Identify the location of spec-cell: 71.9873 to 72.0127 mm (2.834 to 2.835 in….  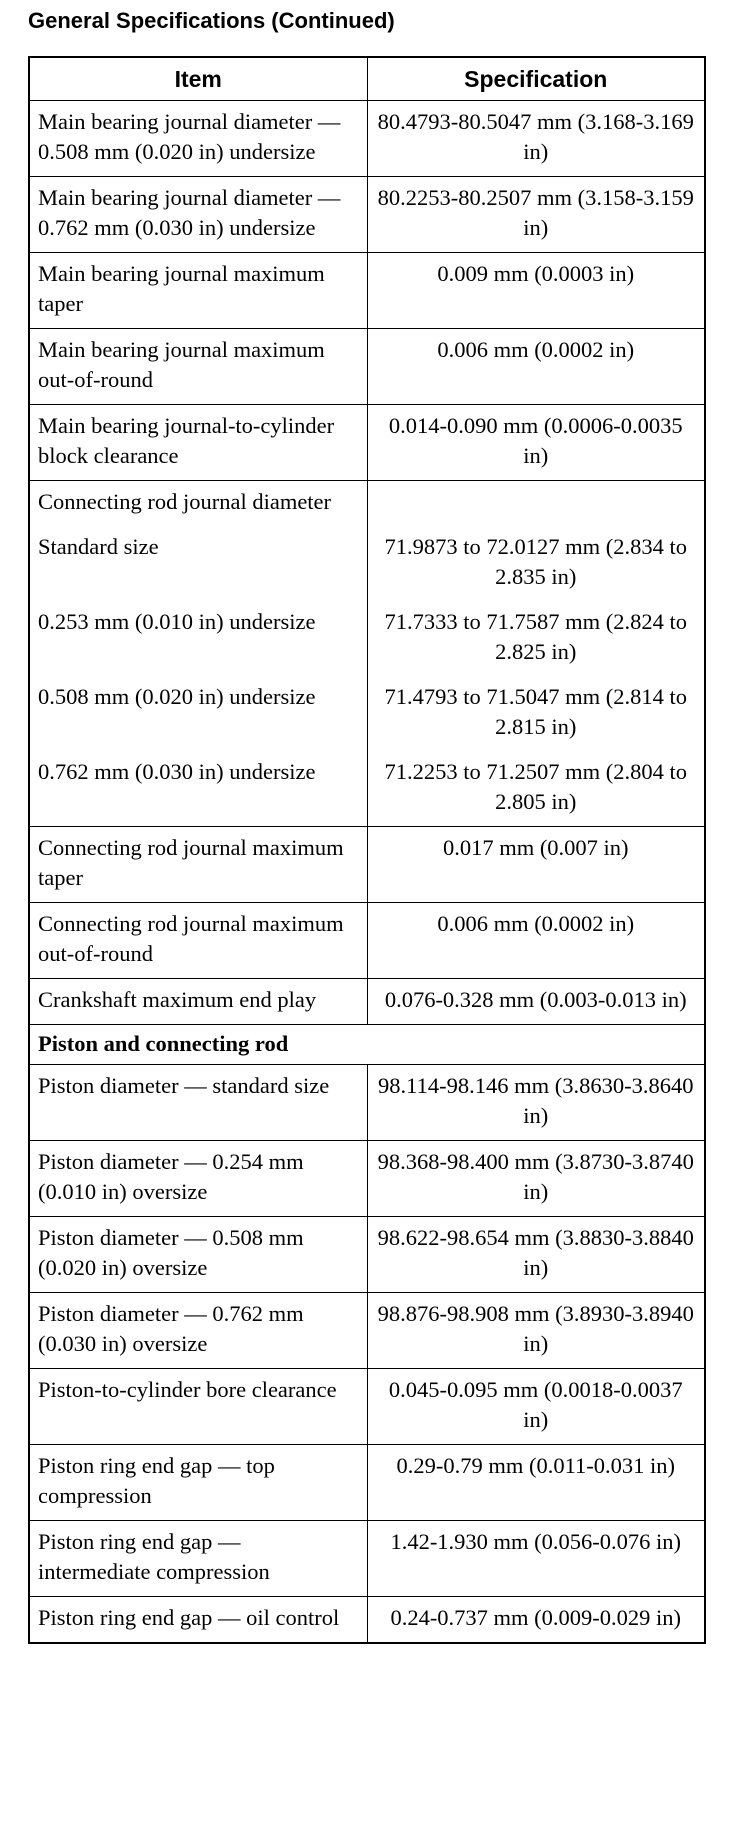
(536, 563).